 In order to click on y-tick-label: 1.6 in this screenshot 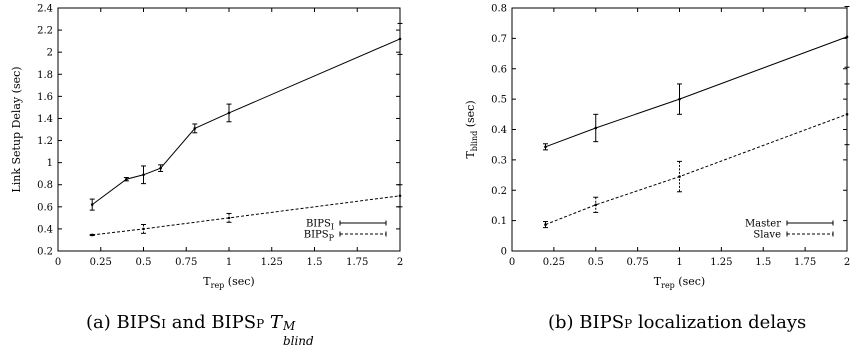, I will do `click(45, 97)`.